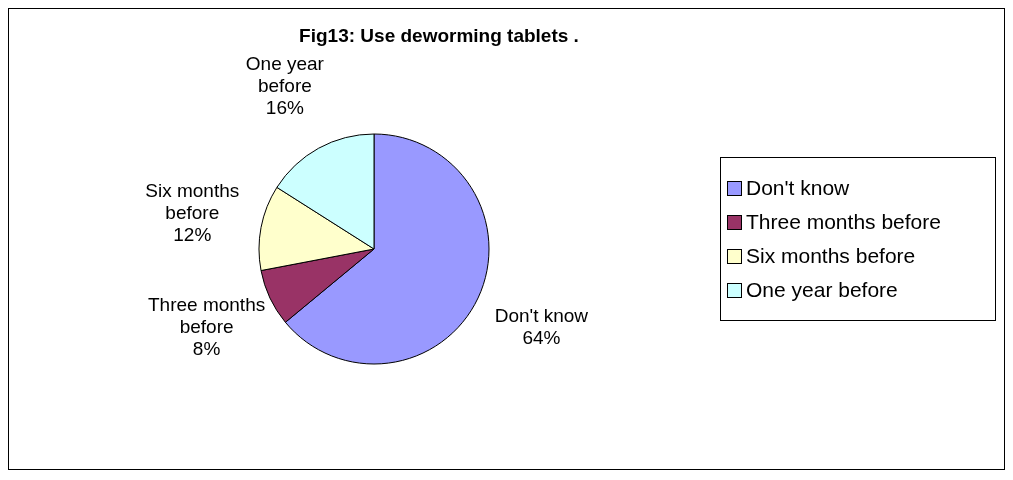 Image resolution: width=1013 pixels, height=480 pixels. What do you see at coordinates (192, 235) in the screenshot?
I see `data-label: 12%` at bounding box center [192, 235].